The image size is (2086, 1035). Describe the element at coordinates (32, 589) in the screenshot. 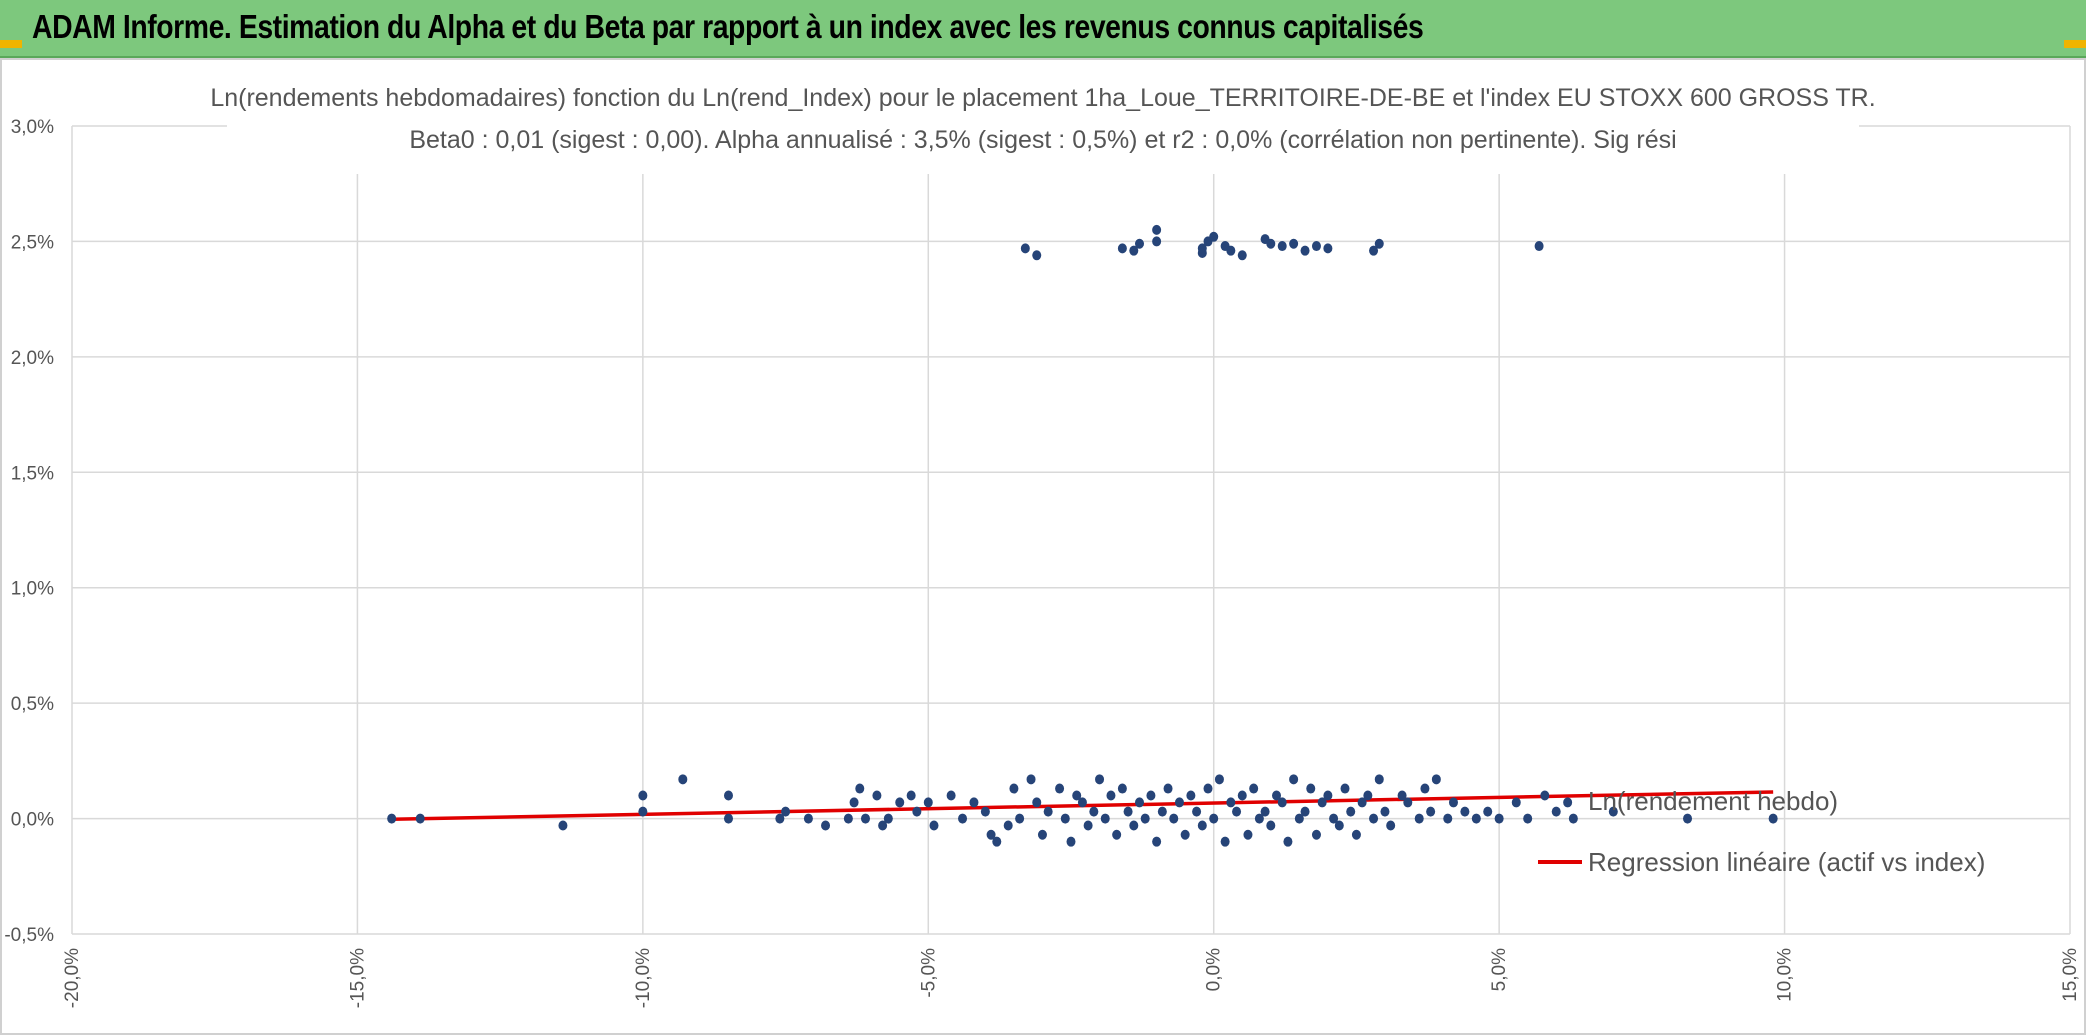

I see `y-tick-label: 1,0%` at that location.